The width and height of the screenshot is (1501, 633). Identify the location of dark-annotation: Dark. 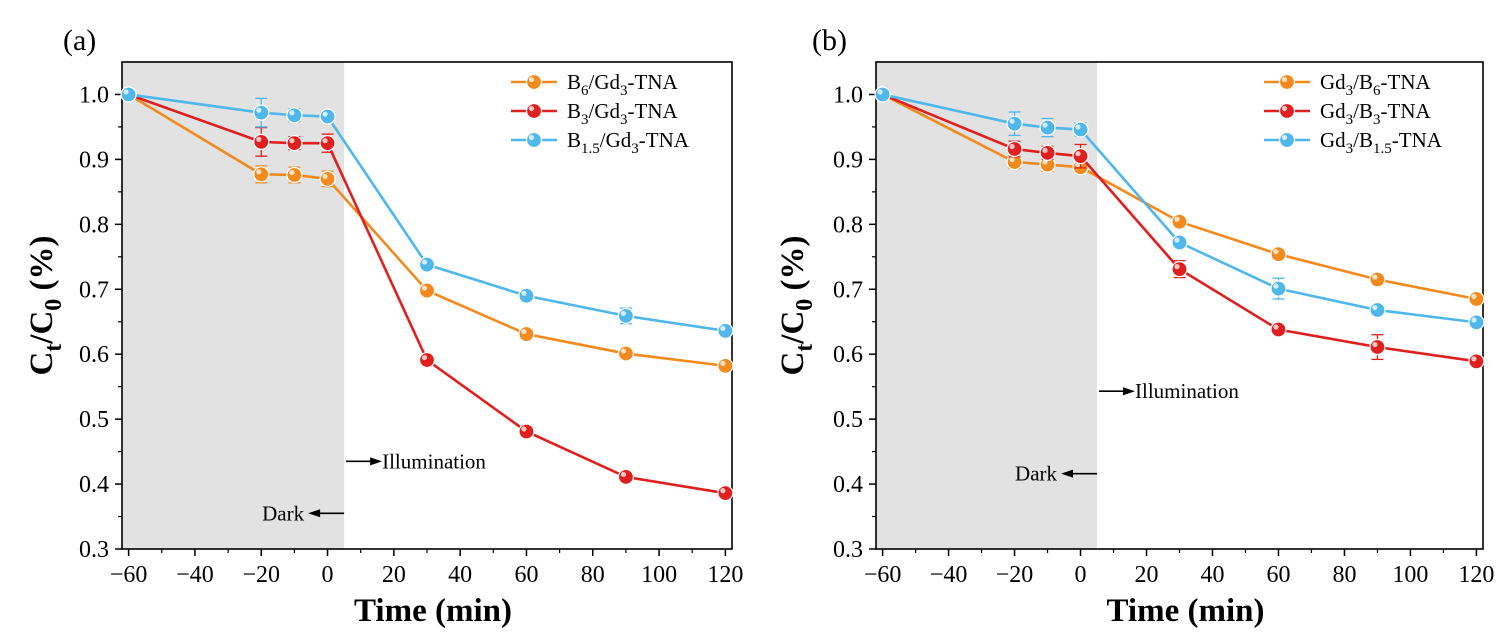
(1056, 474).